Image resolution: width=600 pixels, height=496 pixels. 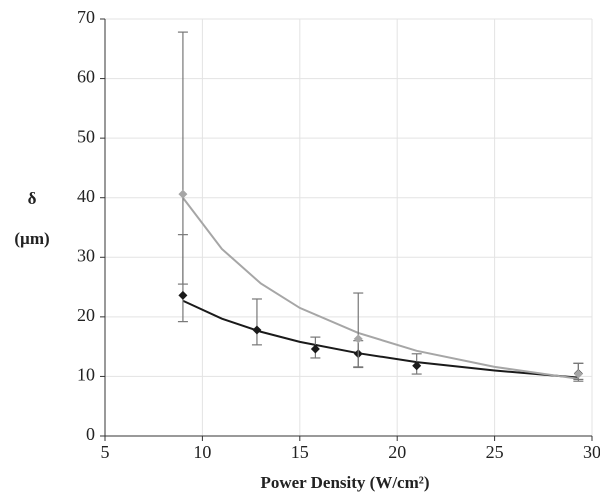 What do you see at coordinates (344, 482) in the screenshot?
I see `x-axis-label: Power Density (W/cm²)` at bounding box center [344, 482].